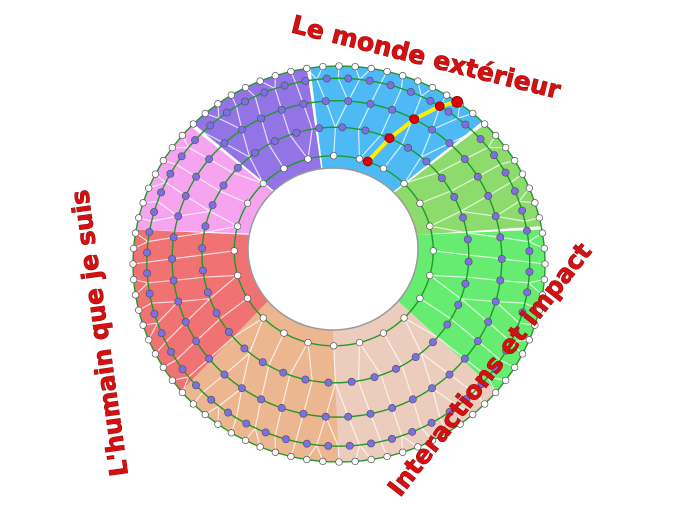  Describe the element at coordinates (396, 129) in the screenshot. I see `sector` at that location.